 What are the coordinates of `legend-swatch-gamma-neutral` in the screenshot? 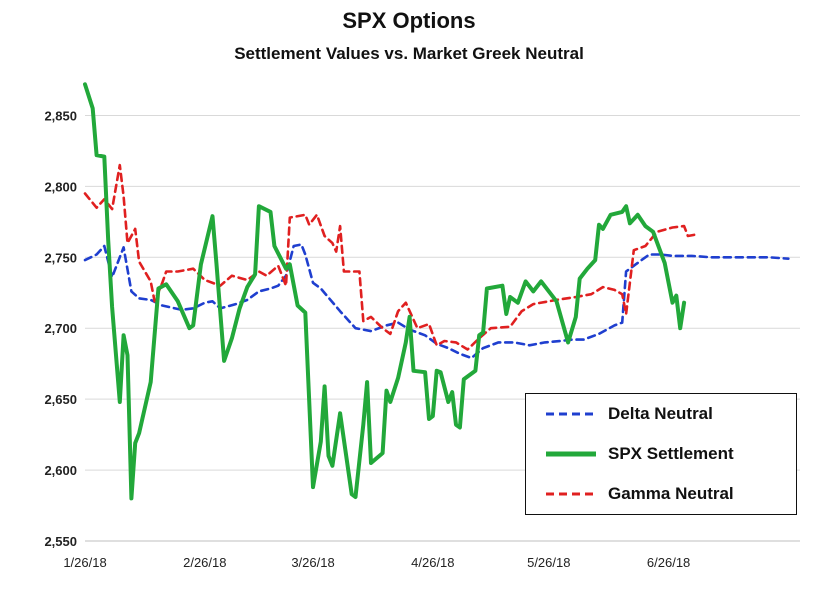 It's located at (571, 494).